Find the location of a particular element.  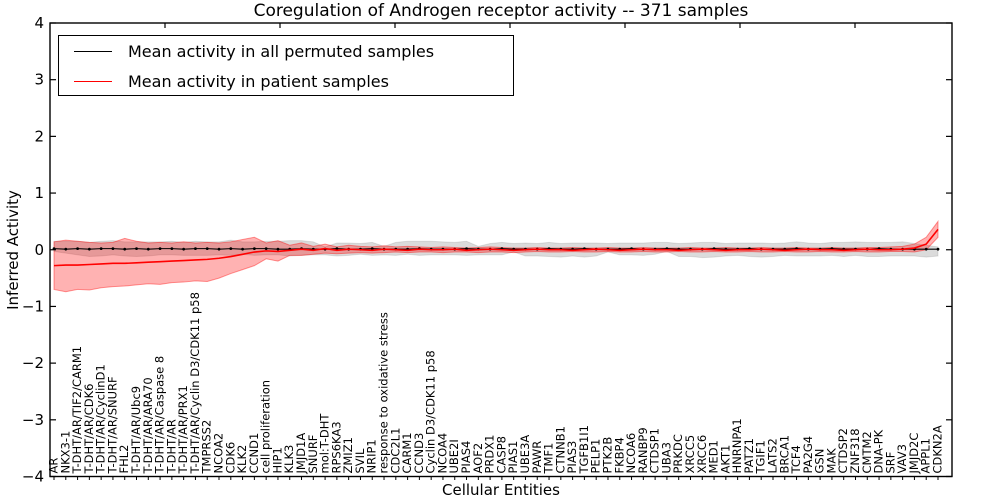

x-tick-label: Cyclin D3/CDK11 p58 is located at coordinates (431, 411).